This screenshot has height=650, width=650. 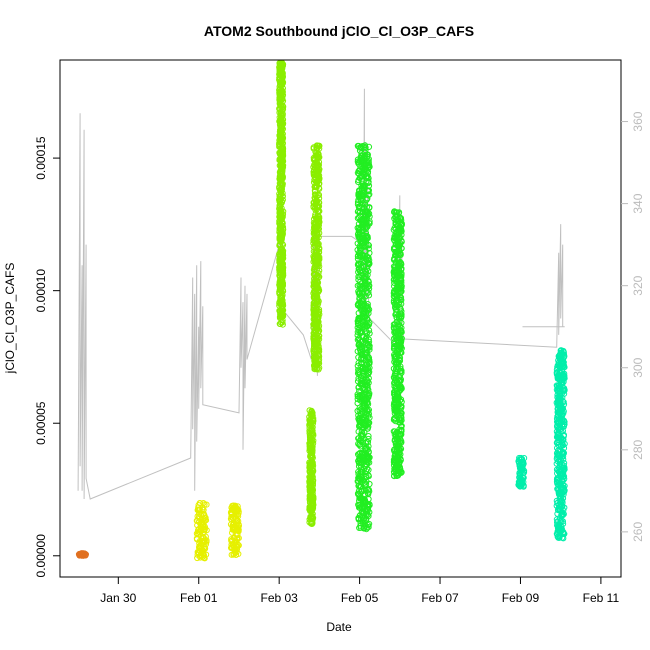 I want to click on chart-title: ATOM2 Southbound jClO_Cl_O3P_CAFS, so click(x=339, y=31).